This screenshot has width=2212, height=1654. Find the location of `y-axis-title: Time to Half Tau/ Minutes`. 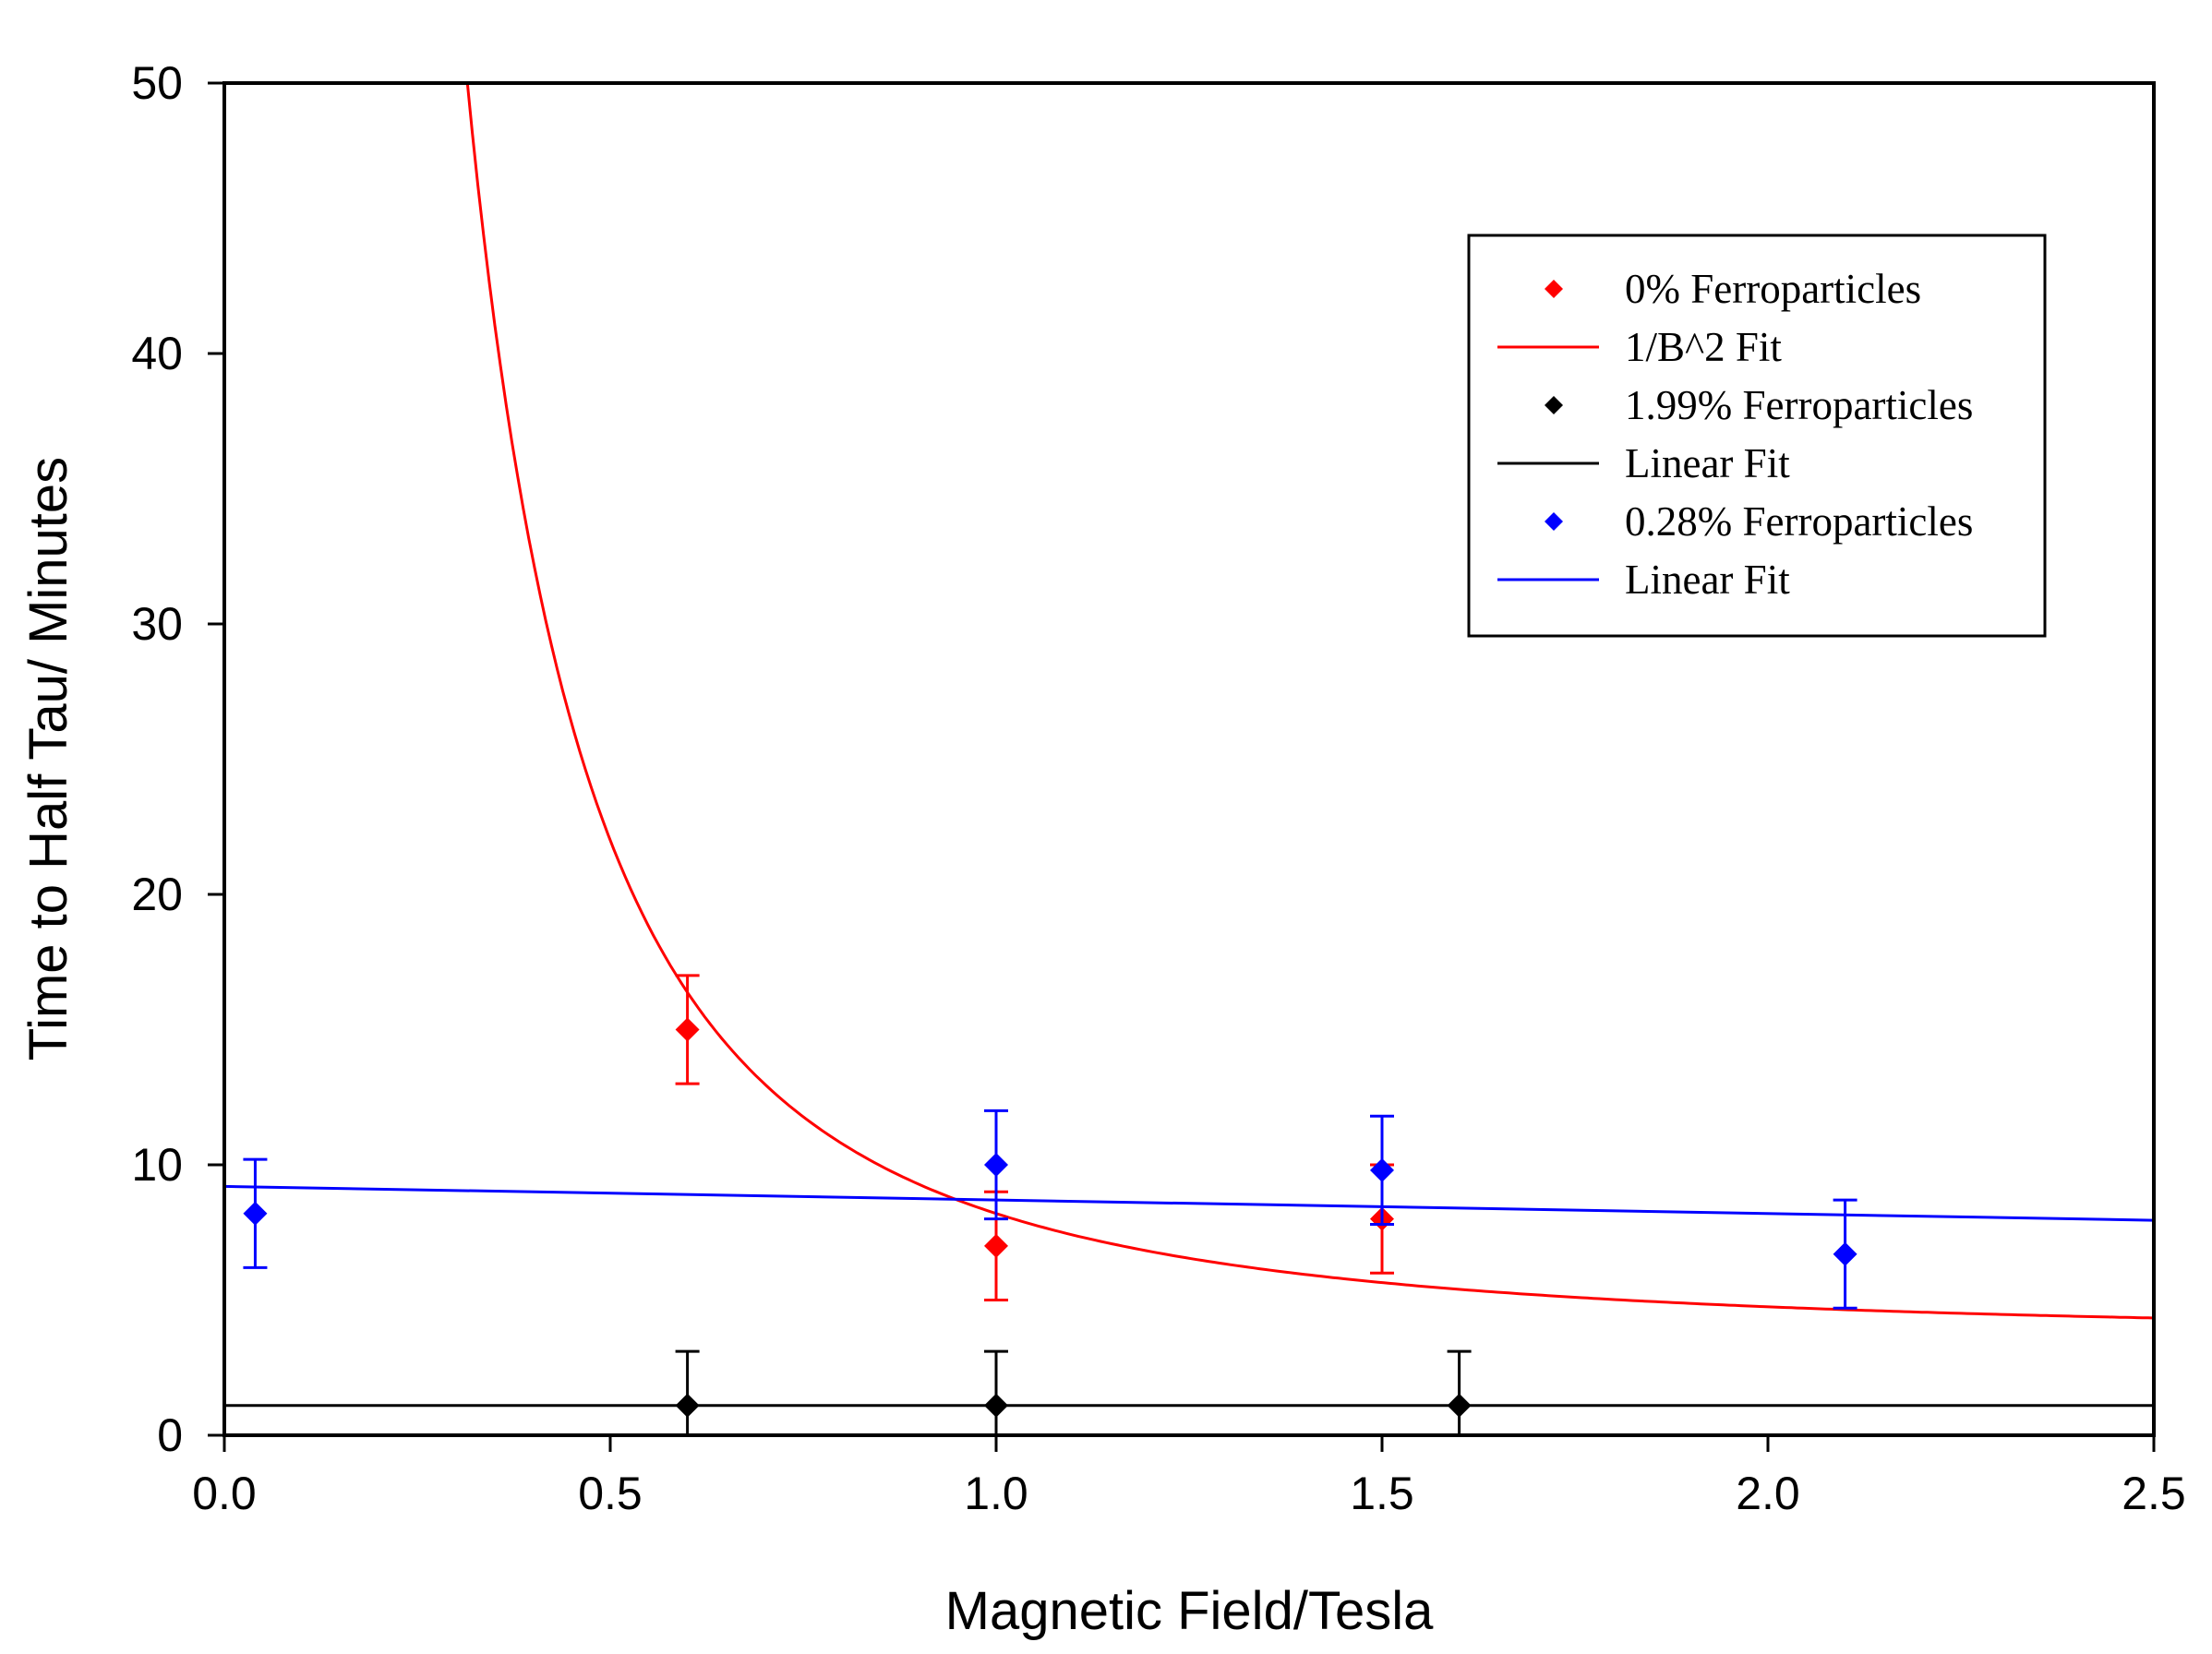

y-axis-title: Time to Half Tau/ Minutes is located at coordinates (48, 759).